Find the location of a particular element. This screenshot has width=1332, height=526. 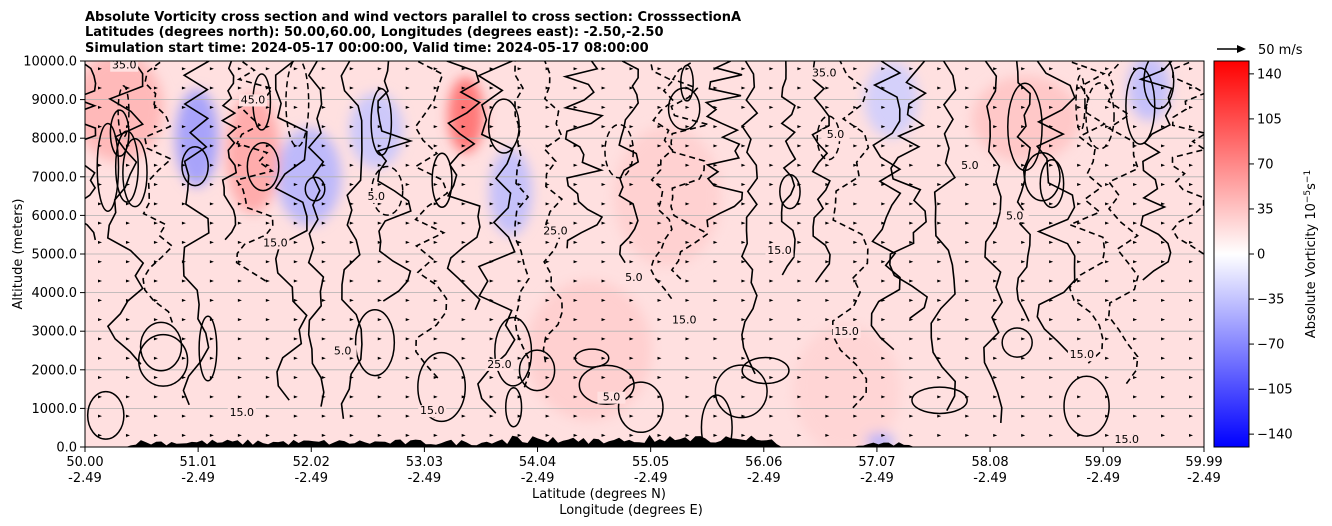

vorticity-blob is located at coordinates (124, 111).